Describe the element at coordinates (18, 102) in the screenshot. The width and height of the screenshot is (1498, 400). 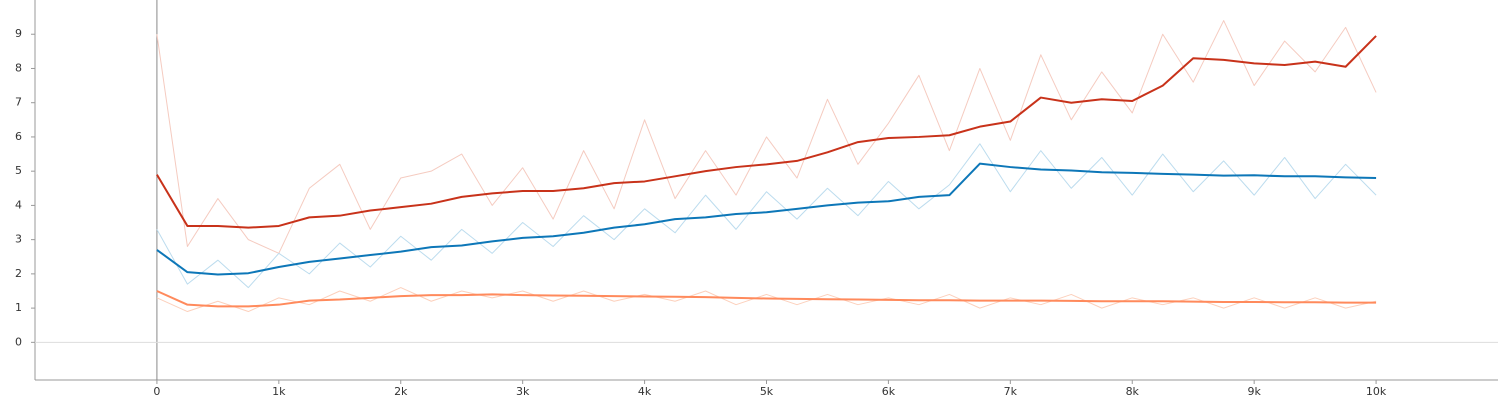
I see `y-tick-label: 7` at that location.